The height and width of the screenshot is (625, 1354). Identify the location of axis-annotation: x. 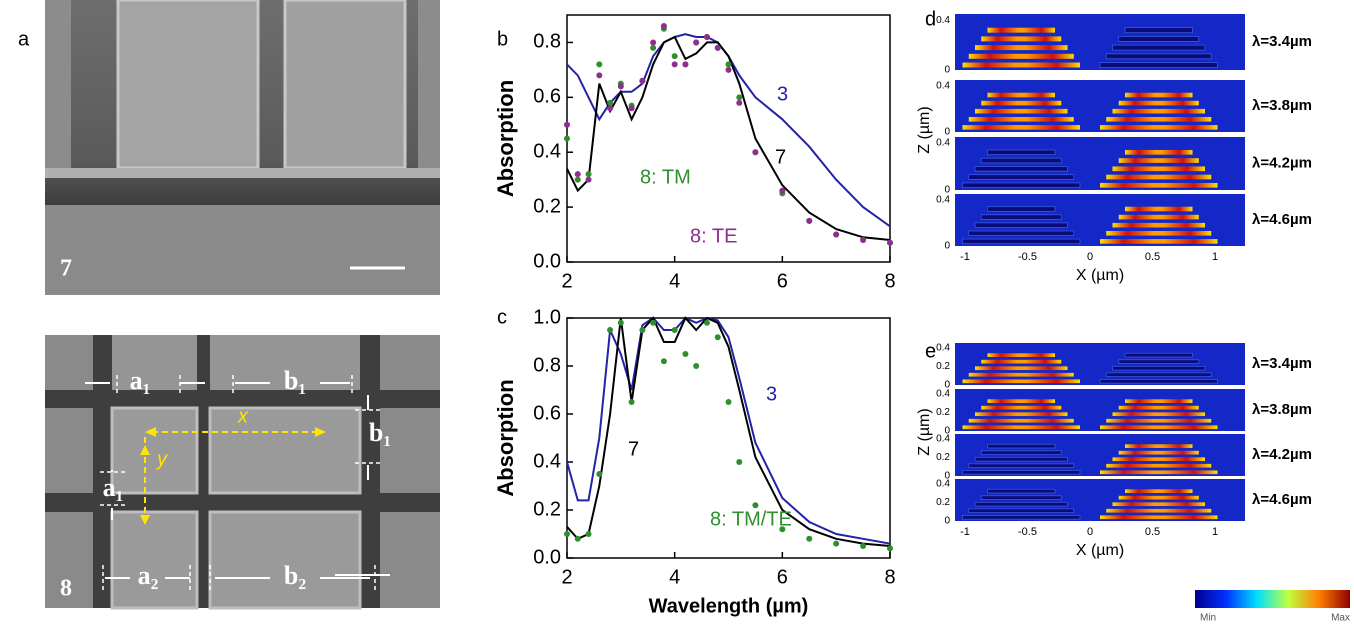
(243, 416).